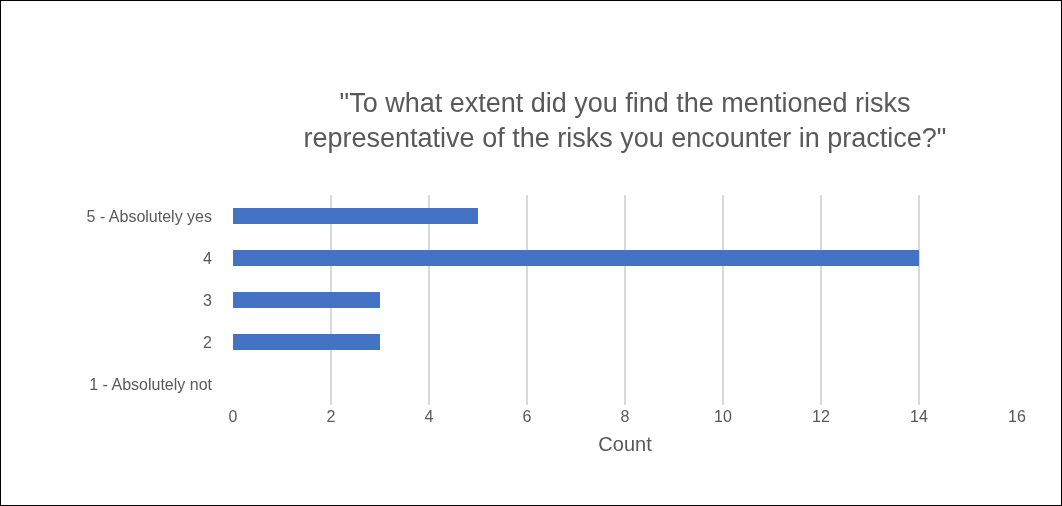 Image resolution: width=1062 pixels, height=506 pixels. I want to click on x-tick-label: 10, so click(723, 416).